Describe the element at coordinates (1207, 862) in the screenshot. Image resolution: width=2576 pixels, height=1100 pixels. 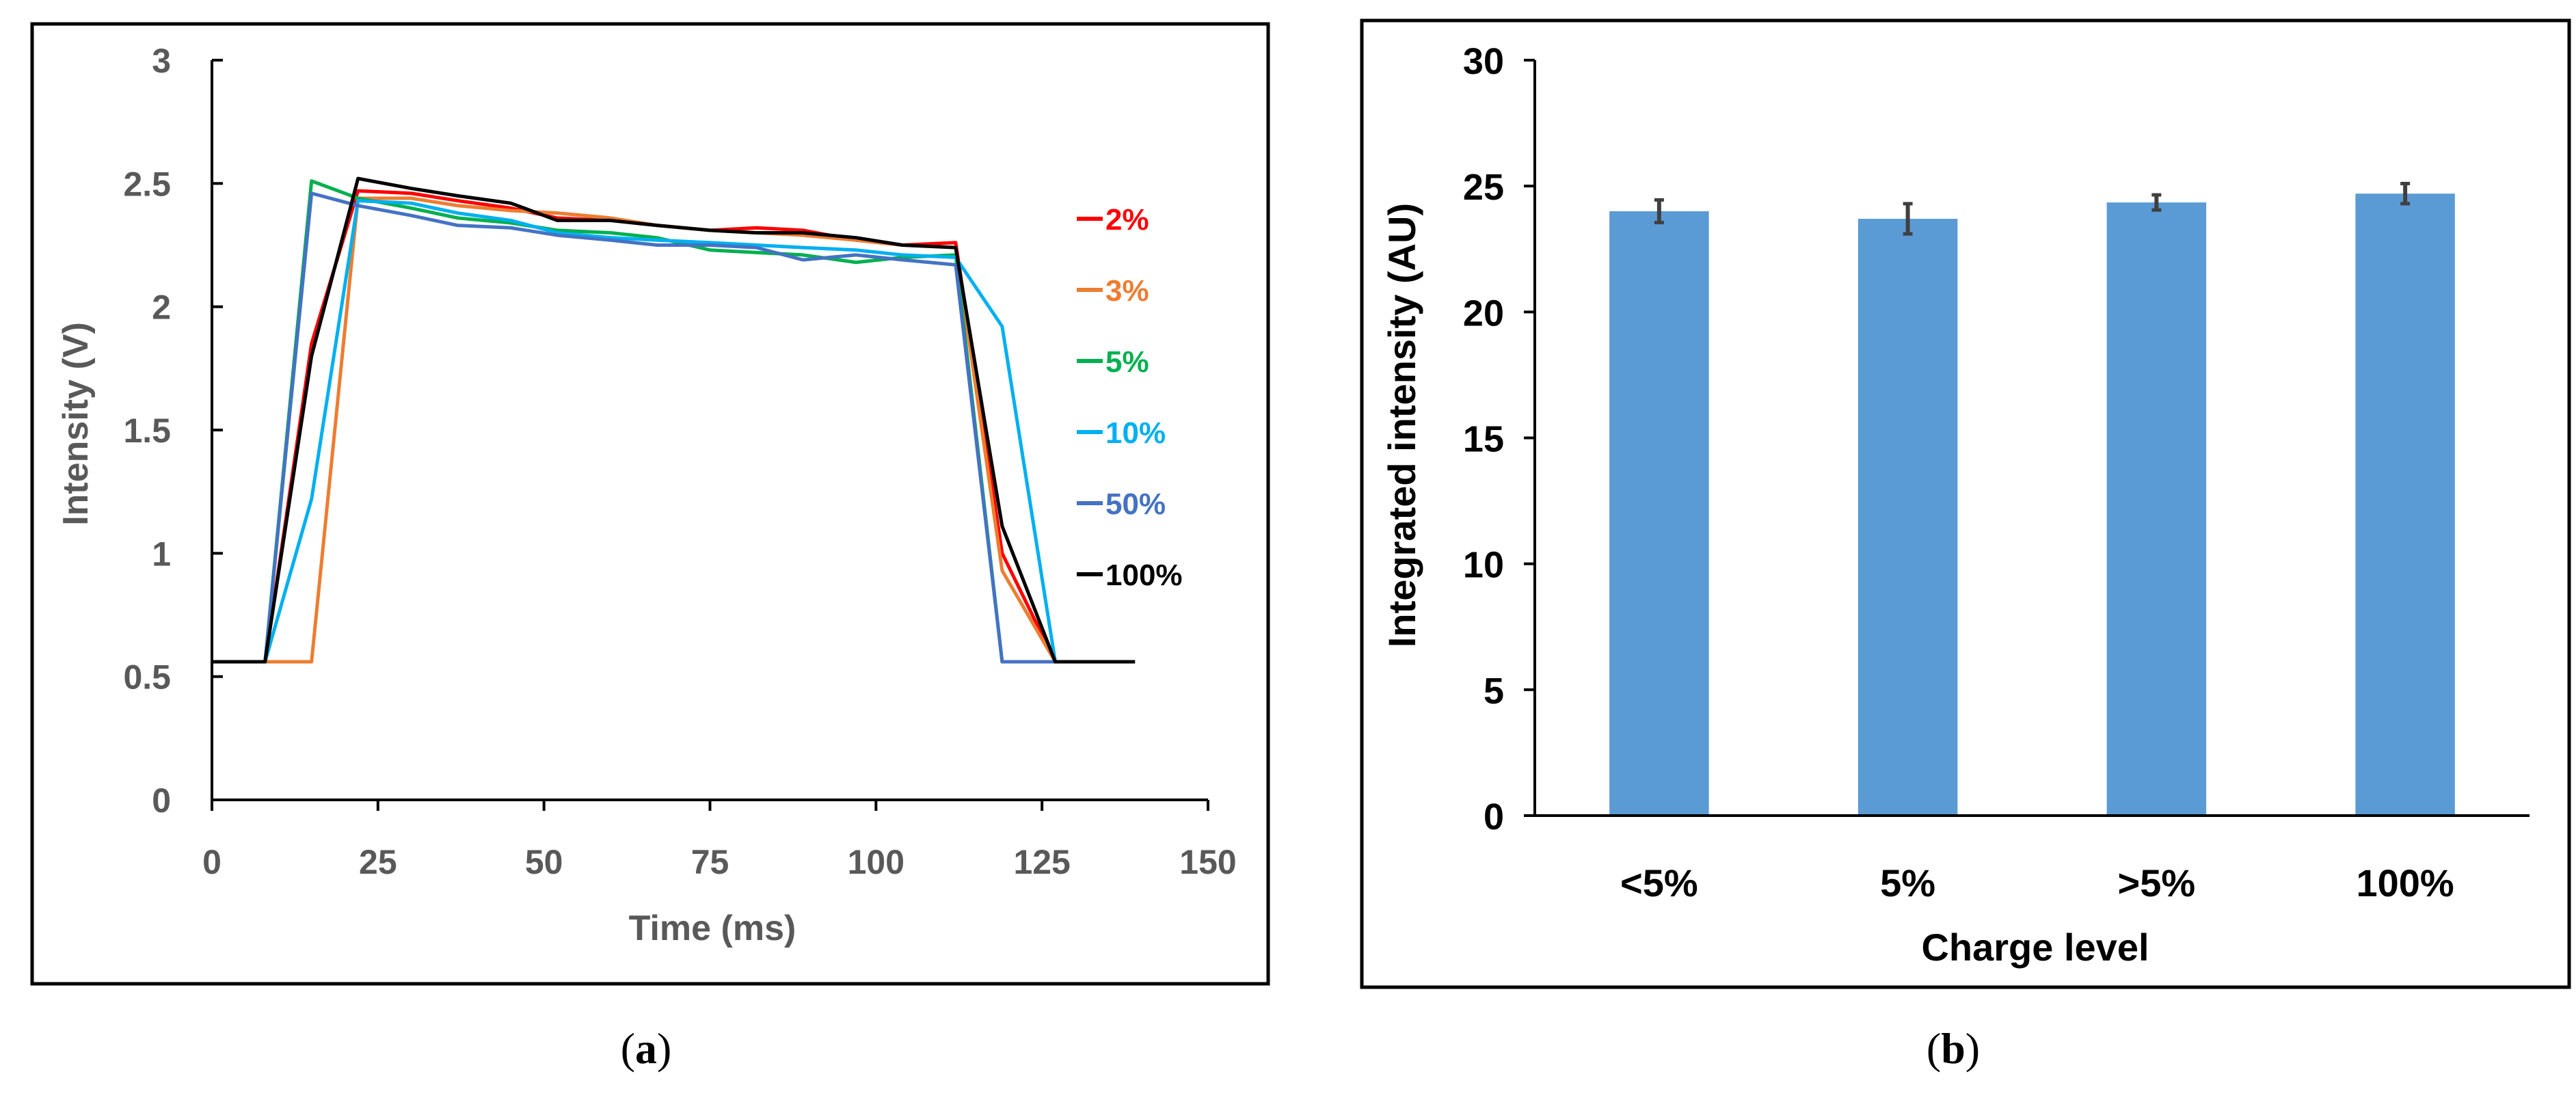
I see `x-tick-label: 150` at that location.